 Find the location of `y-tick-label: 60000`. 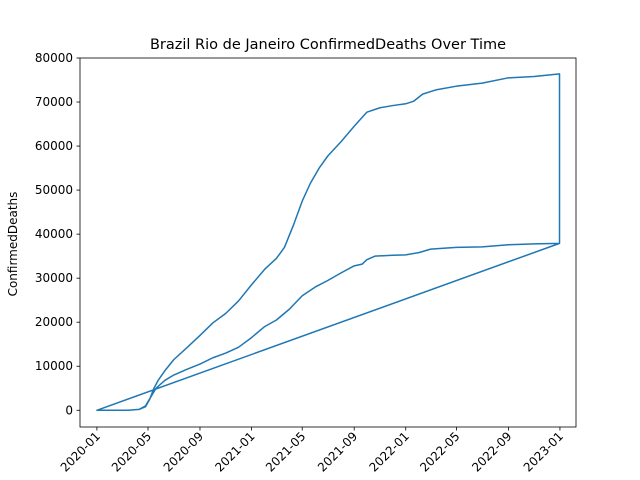

y-tick-label: 60000 is located at coordinates (54, 146).